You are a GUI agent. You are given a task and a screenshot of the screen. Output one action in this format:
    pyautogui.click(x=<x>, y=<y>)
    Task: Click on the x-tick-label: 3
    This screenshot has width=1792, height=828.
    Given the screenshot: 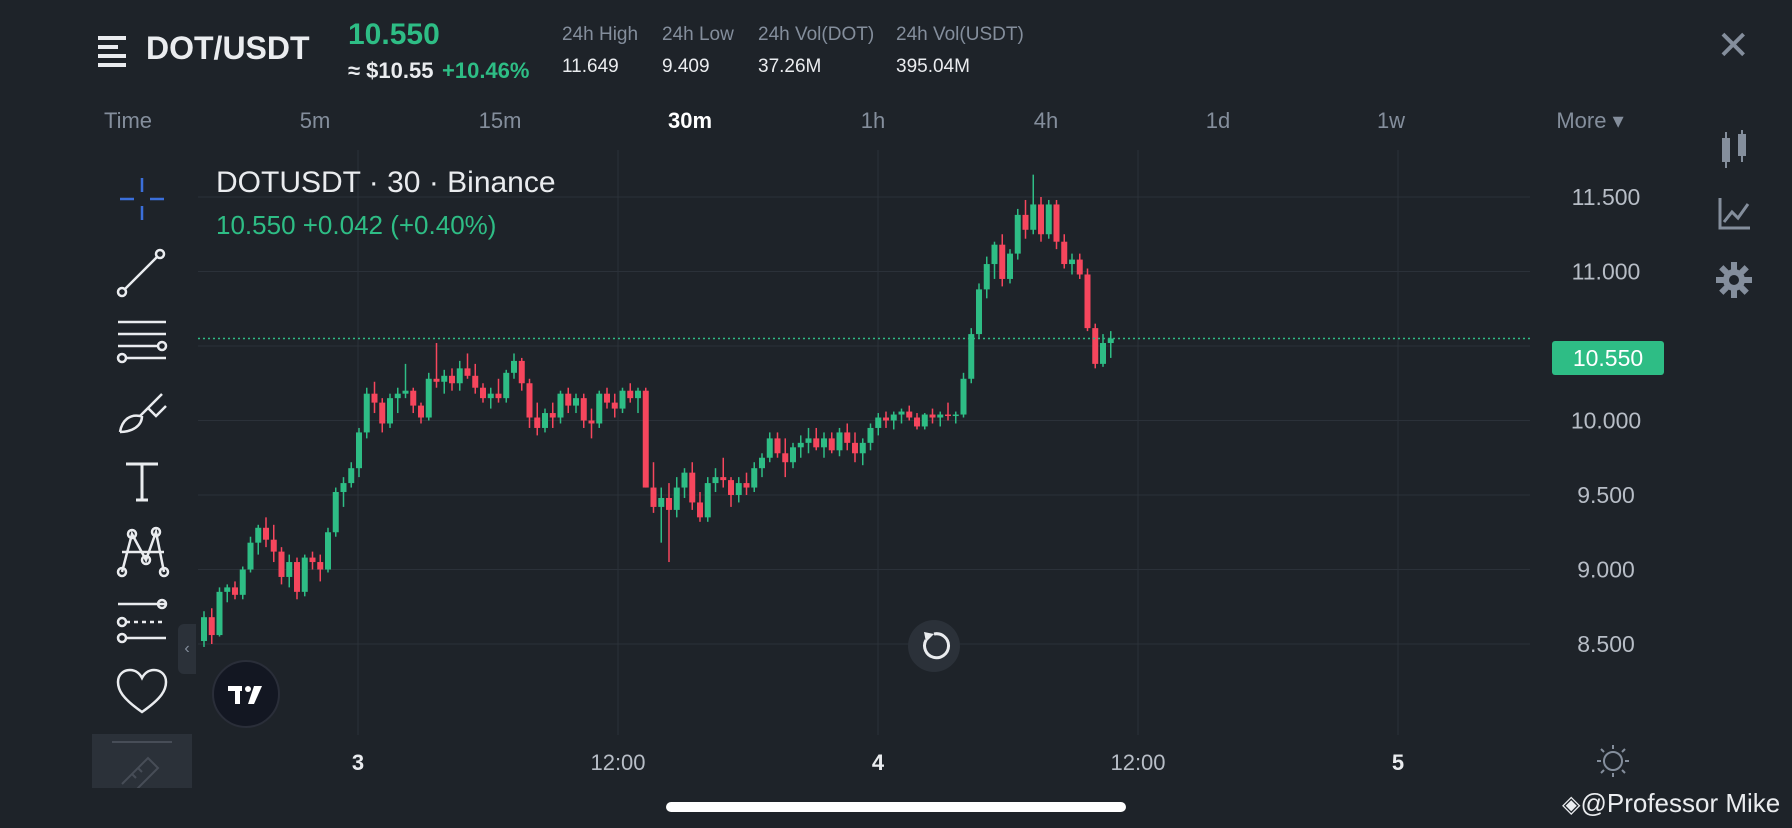 What is the action you would take?
    pyautogui.click(x=358, y=762)
    